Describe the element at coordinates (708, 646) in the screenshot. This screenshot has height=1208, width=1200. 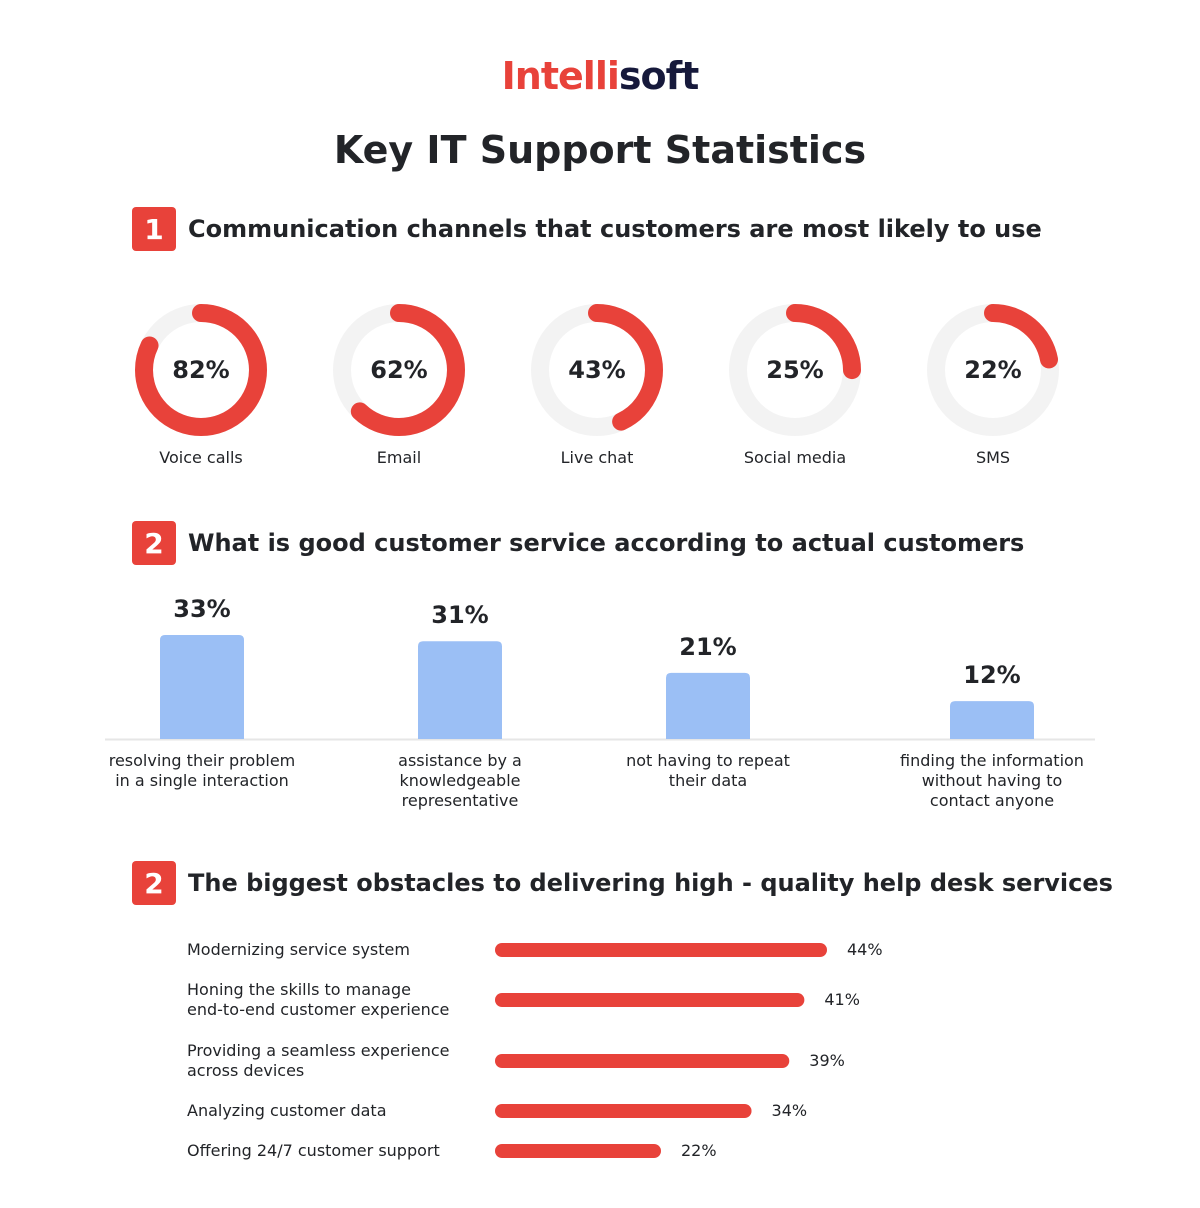
I see `bar-value-label: 21%` at that location.